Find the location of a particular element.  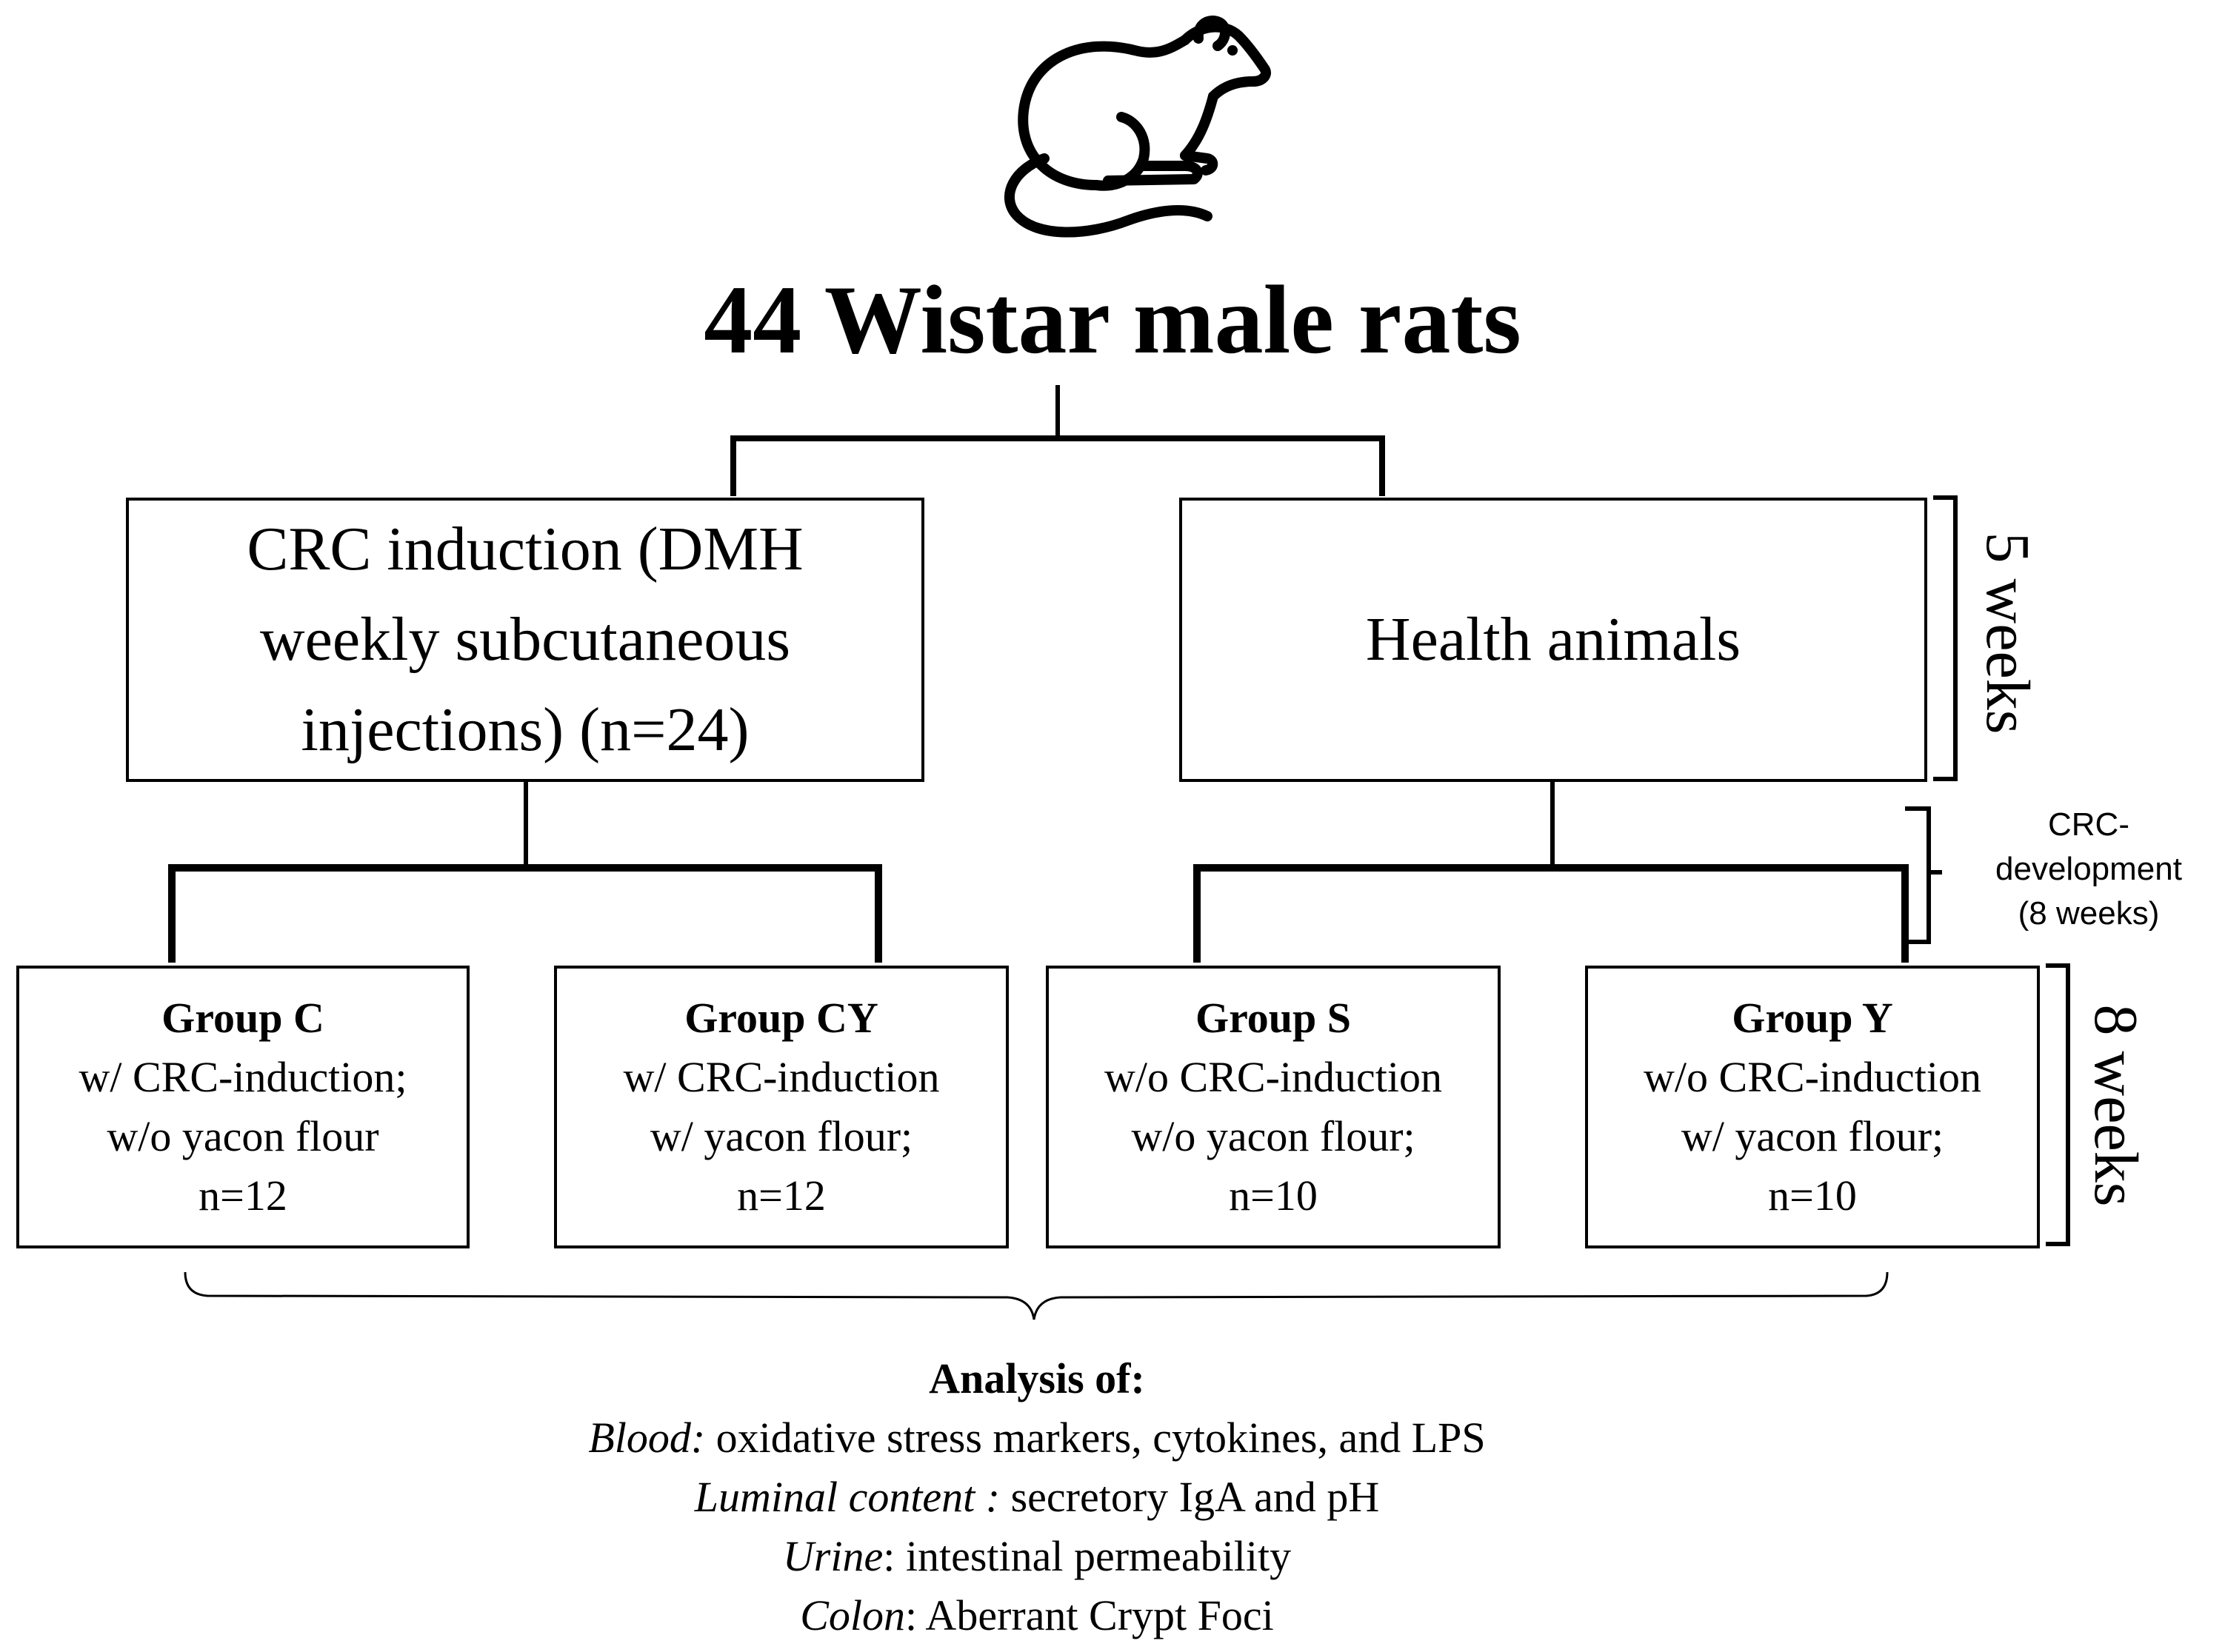

analysis-item-text: : intestinal permeability is located at coordinates (1087, 1556).